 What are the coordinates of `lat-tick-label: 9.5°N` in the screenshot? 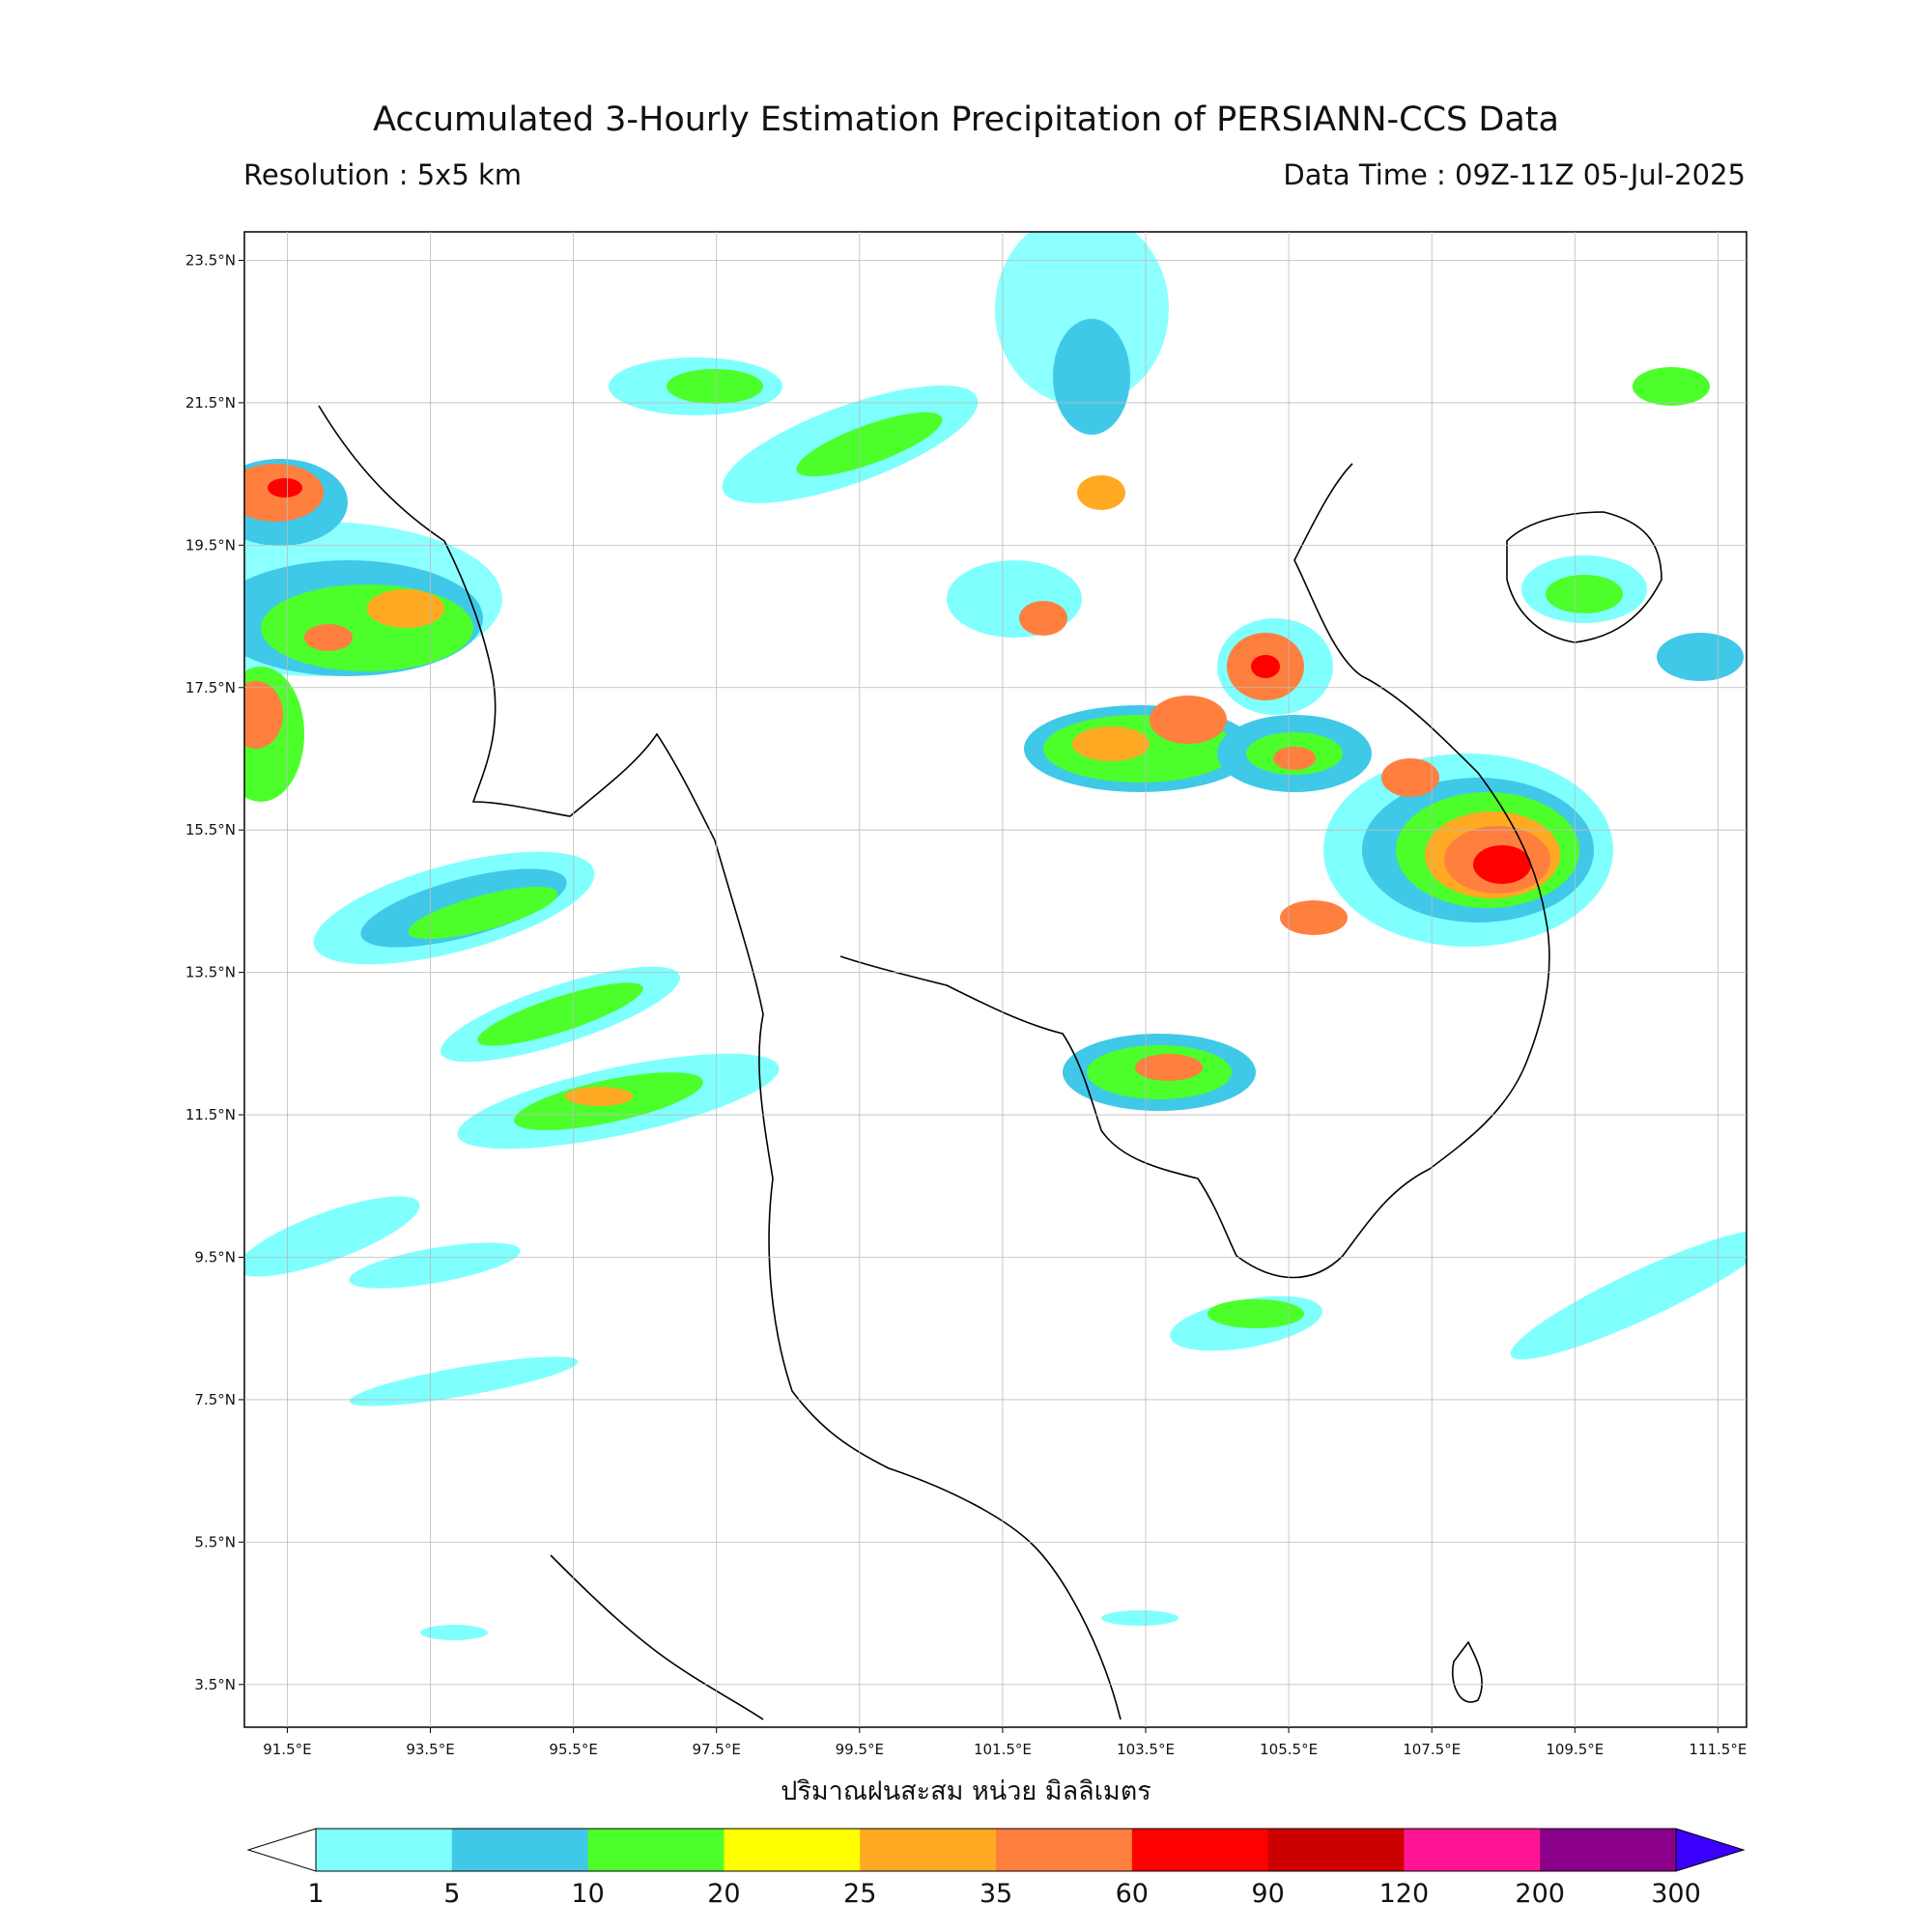 It's located at (215, 1256).